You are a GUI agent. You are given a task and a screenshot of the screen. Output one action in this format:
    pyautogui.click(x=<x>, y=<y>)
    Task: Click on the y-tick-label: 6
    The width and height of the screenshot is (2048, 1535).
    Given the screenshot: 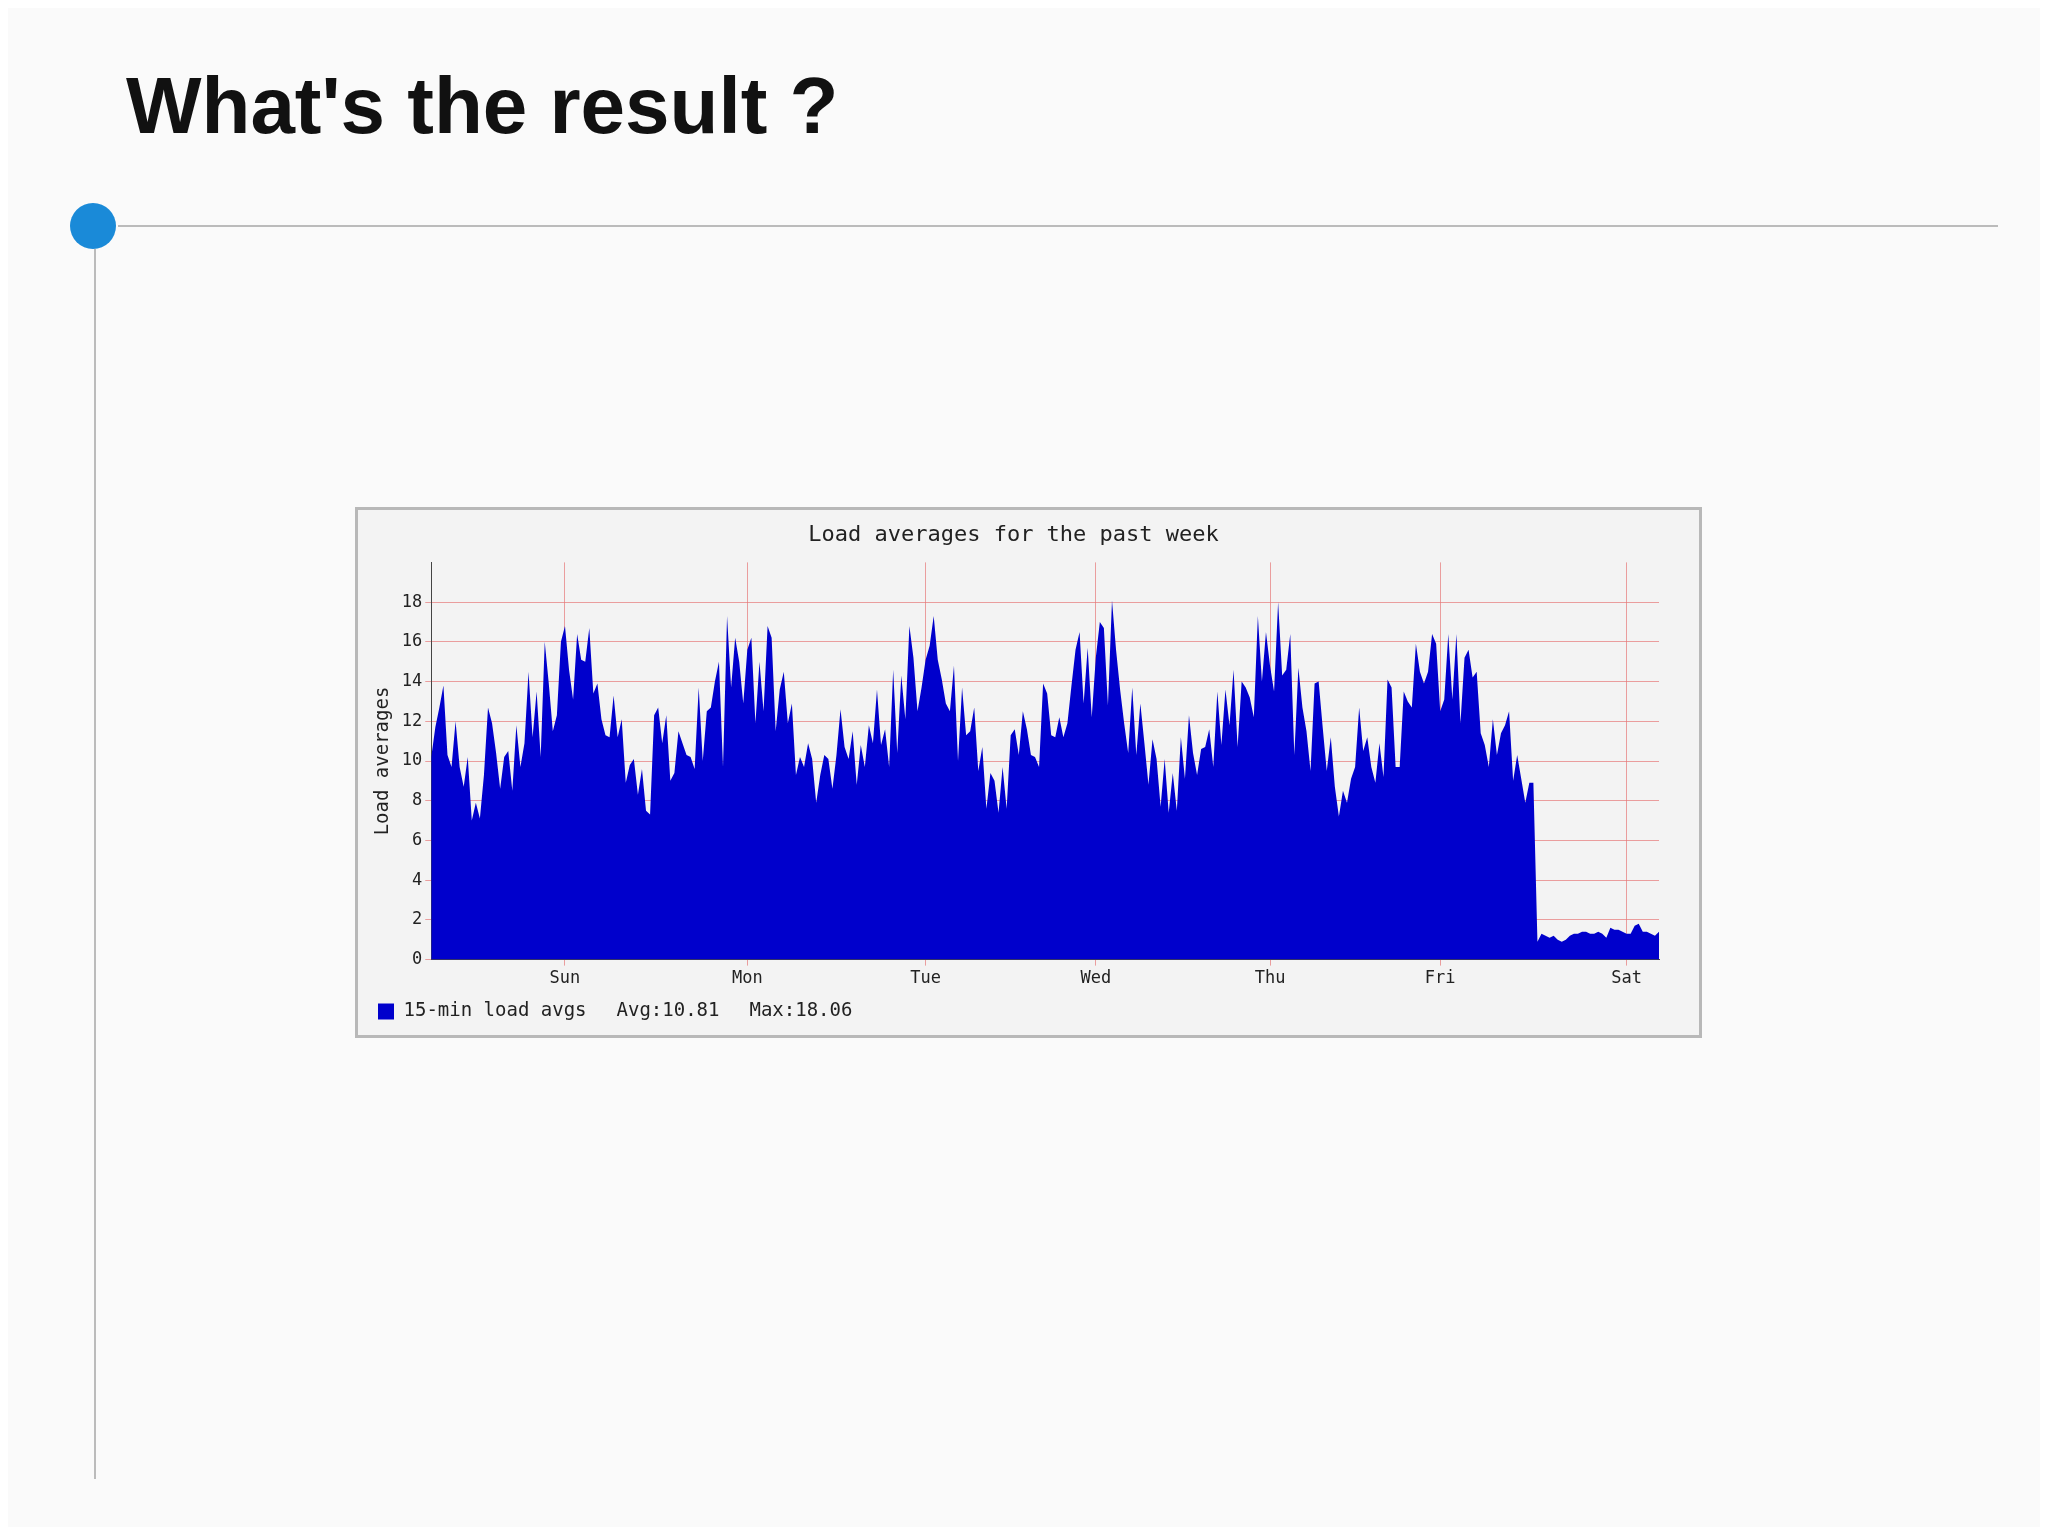 What is the action you would take?
    pyautogui.click(x=417, y=838)
    